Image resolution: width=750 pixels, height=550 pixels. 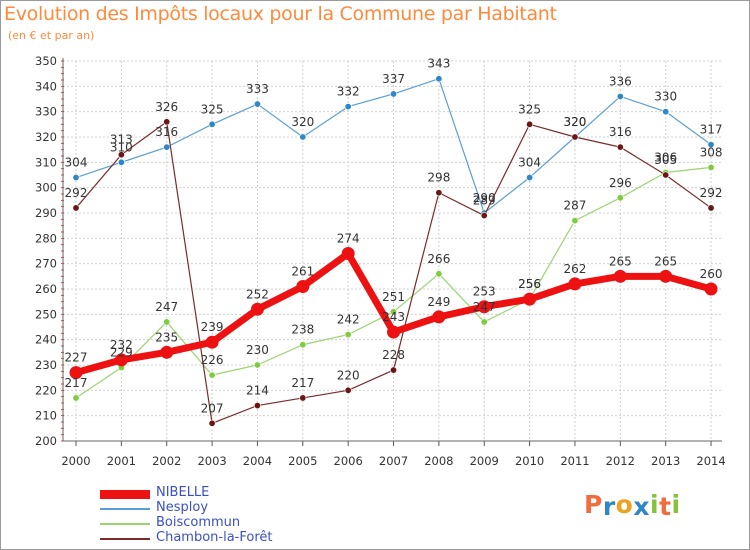 What do you see at coordinates (46, 289) in the screenshot?
I see `y-tick-label: 260` at bounding box center [46, 289].